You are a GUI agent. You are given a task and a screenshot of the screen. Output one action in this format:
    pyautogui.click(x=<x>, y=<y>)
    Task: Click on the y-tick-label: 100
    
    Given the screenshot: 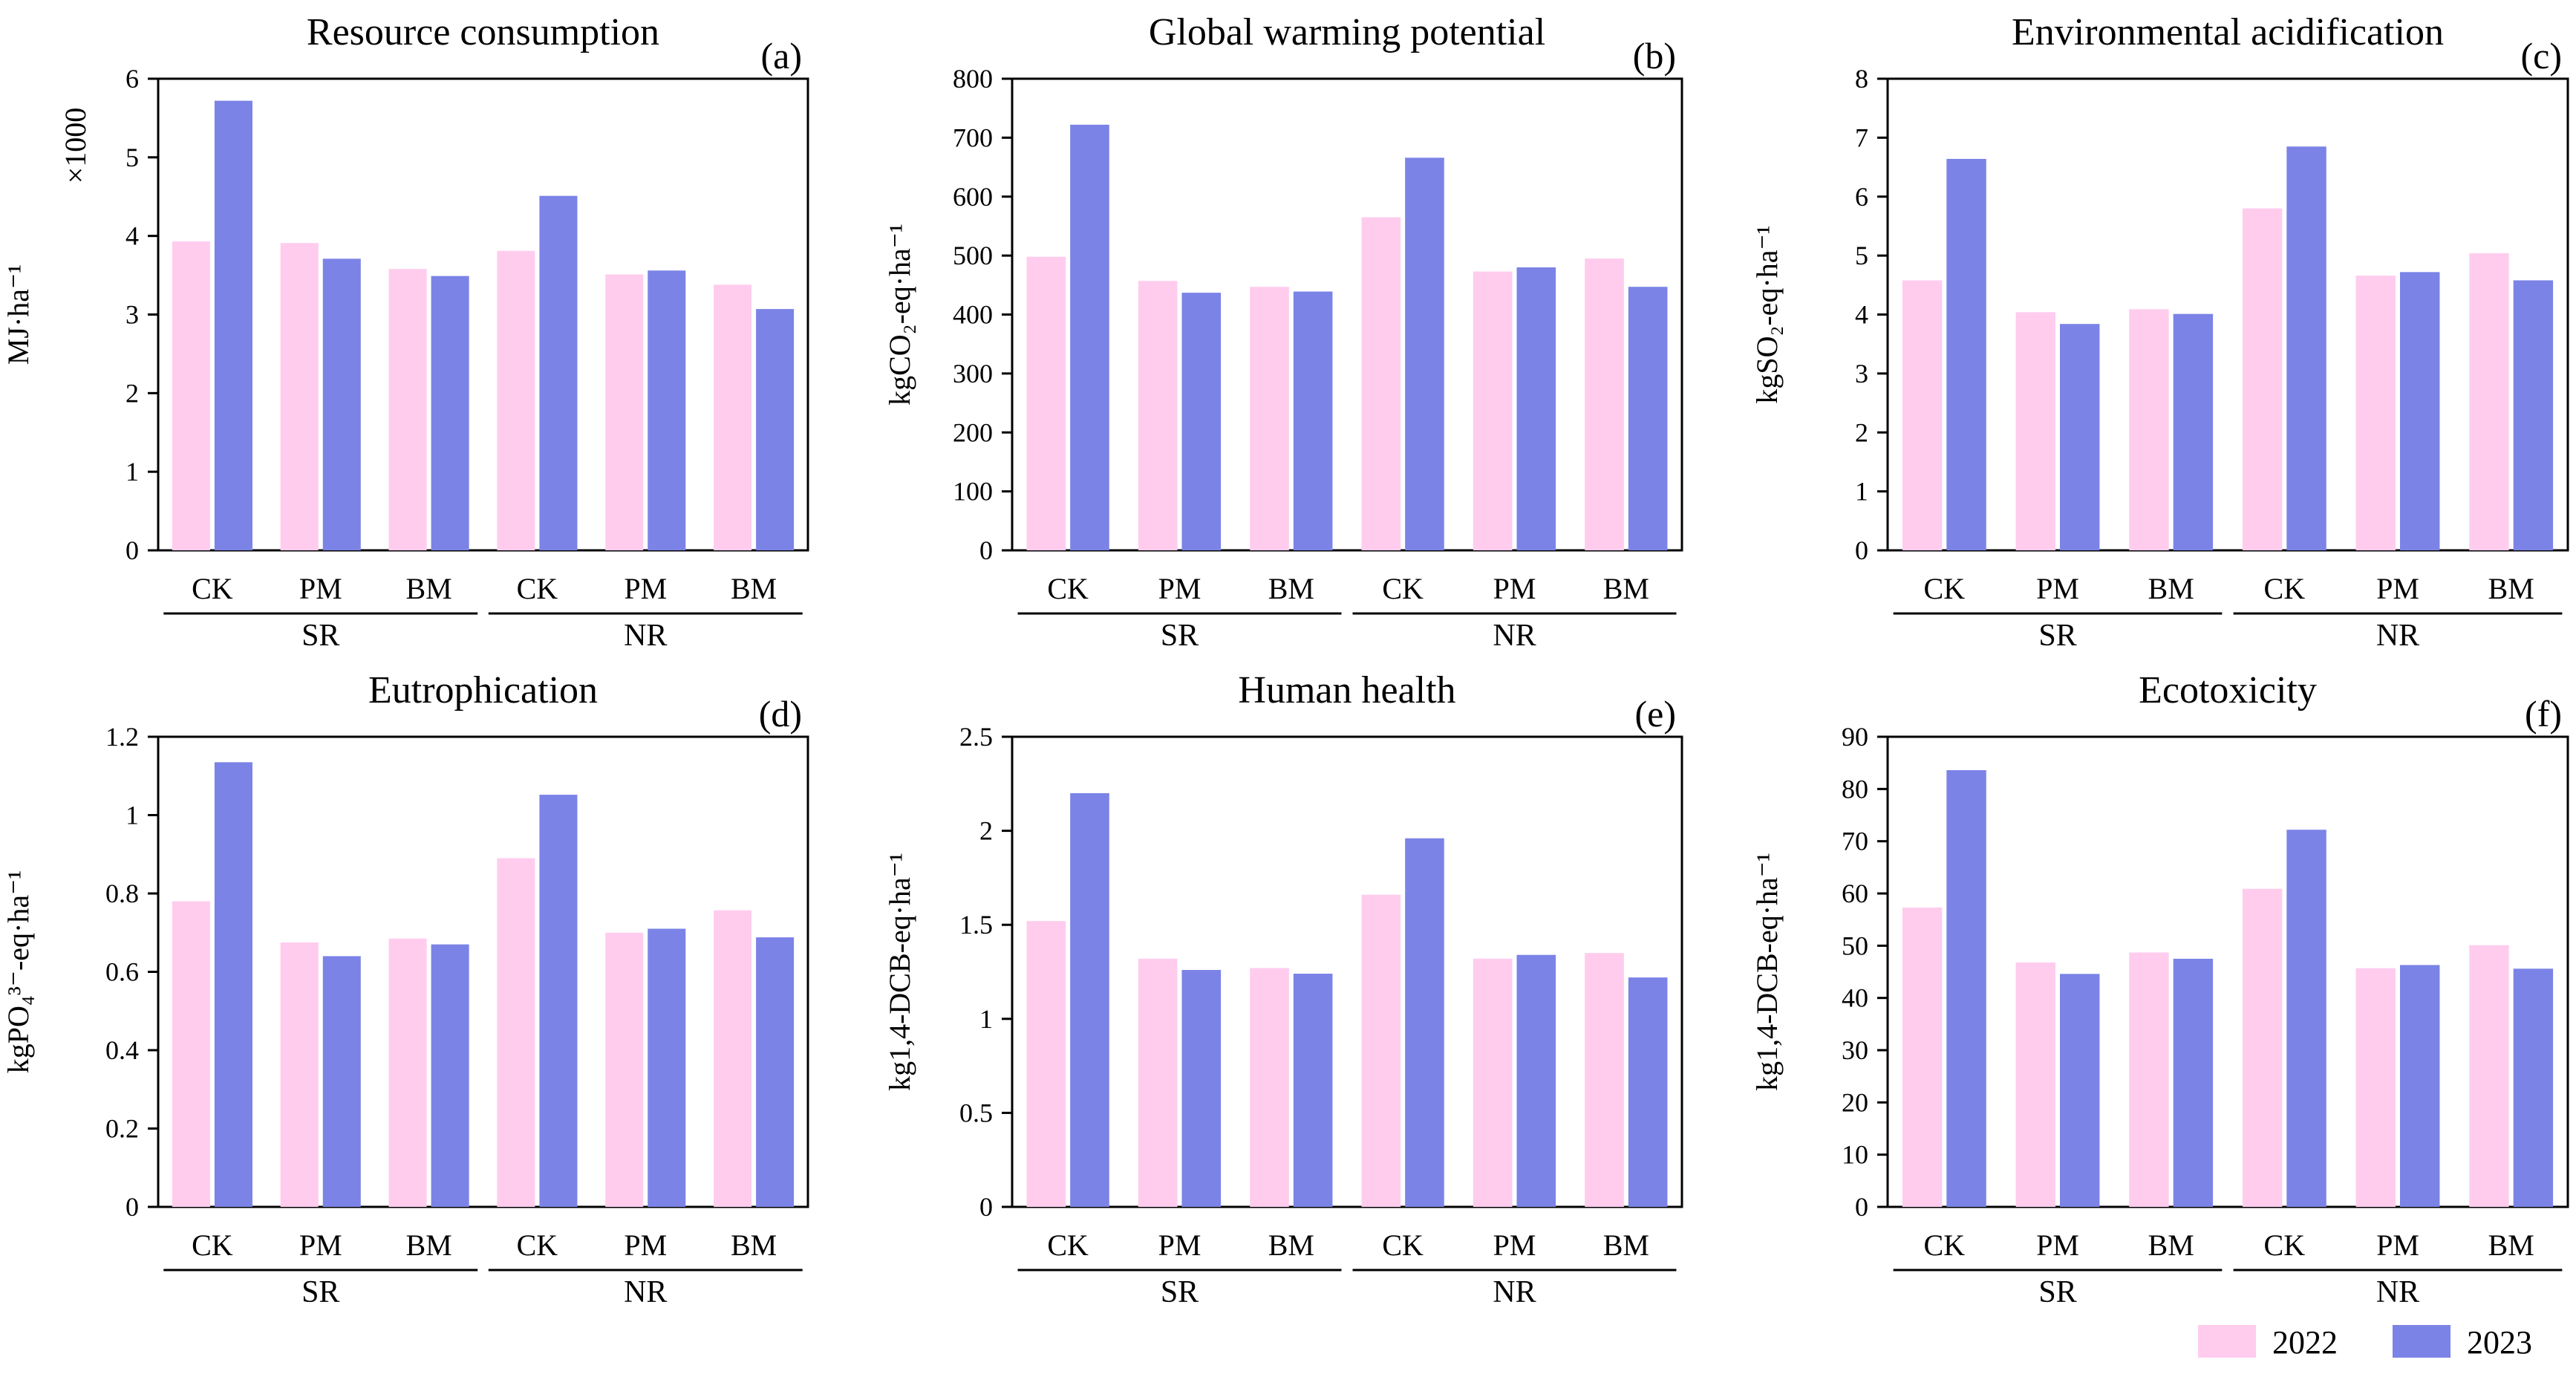 What is the action you would take?
    pyautogui.click(x=973, y=492)
    